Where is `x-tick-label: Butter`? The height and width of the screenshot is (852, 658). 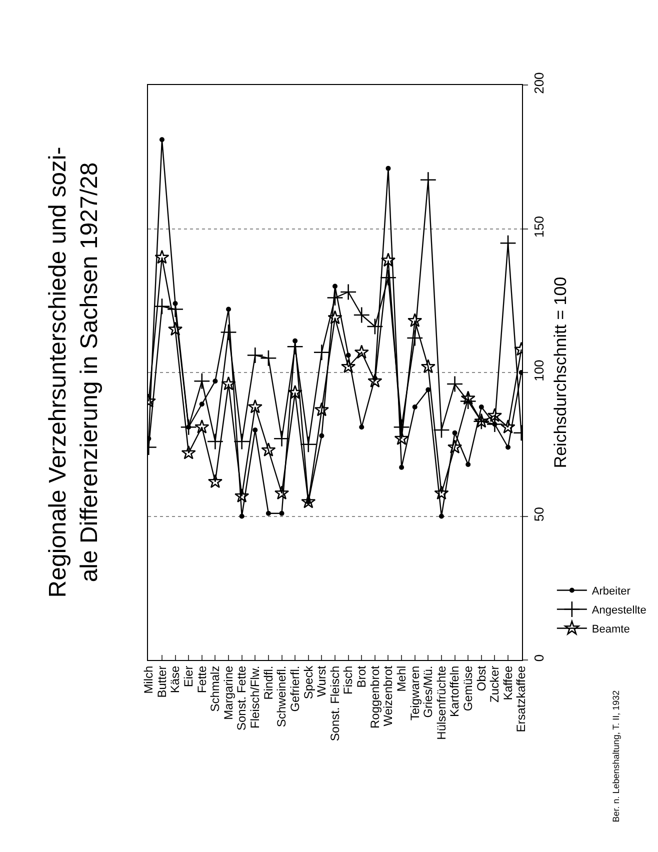
x-tick-label: Butter is located at coordinates (161, 682).